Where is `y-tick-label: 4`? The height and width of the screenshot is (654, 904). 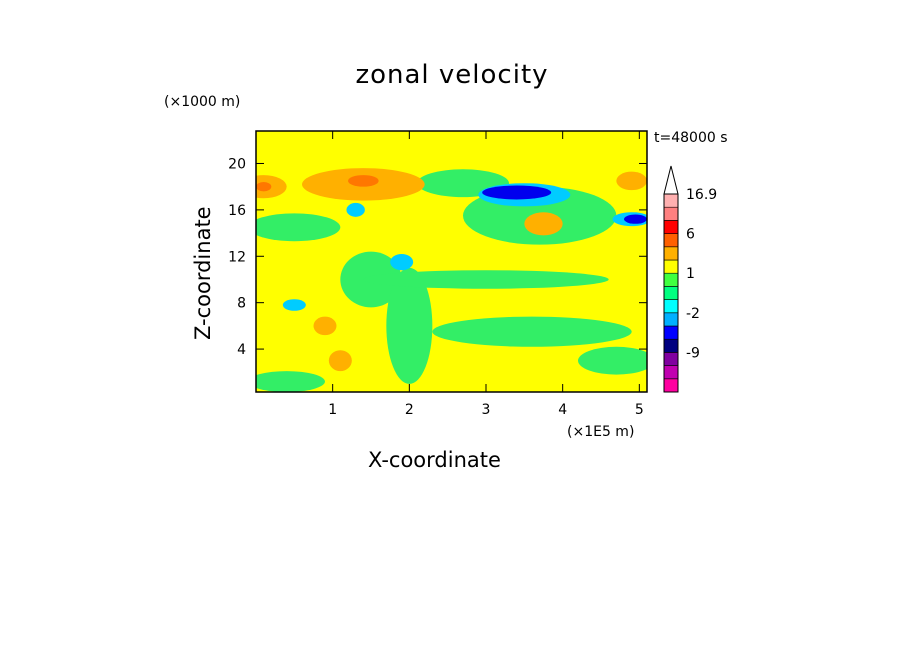
y-tick-label: 4 is located at coordinates (241, 350).